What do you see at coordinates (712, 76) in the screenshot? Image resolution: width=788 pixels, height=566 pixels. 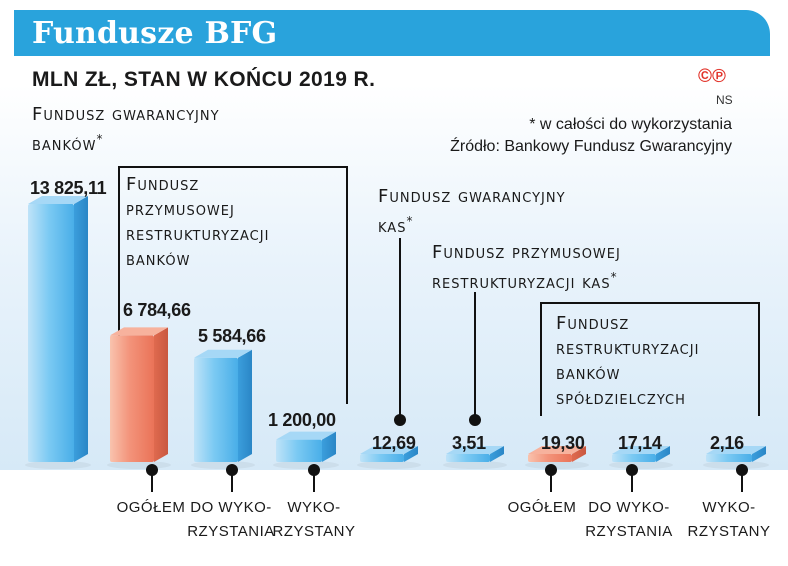 I see `copyright-logo-icon: ©℗` at bounding box center [712, 76].